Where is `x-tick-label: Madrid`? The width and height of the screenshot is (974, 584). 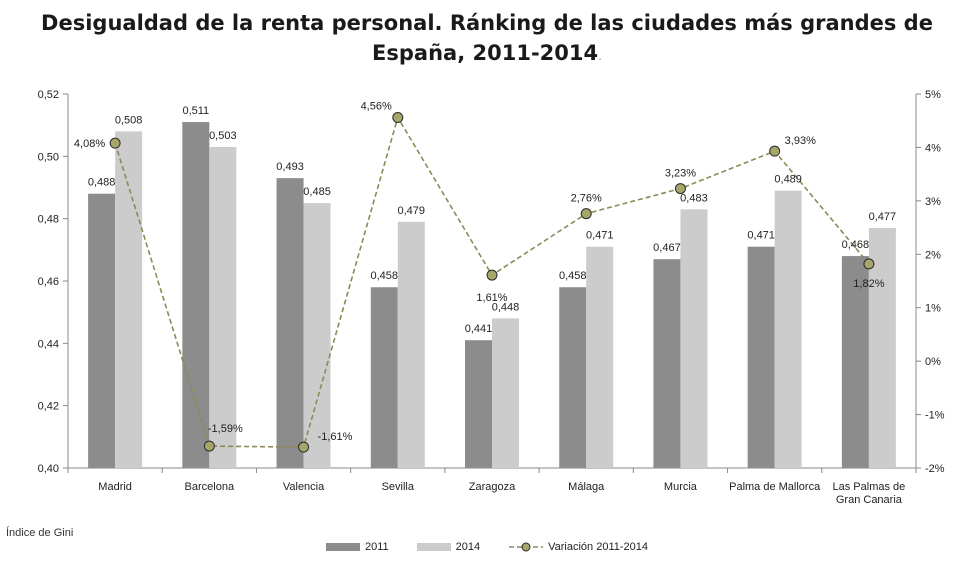 x-tick-label: Madrid is located at coordinates (115, 487).